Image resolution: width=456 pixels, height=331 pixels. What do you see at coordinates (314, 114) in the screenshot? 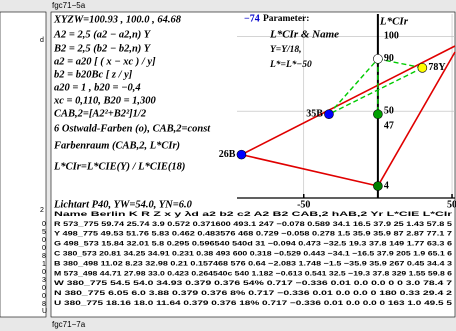
I see `point-label: 35B` at bounding box center [314, 114].